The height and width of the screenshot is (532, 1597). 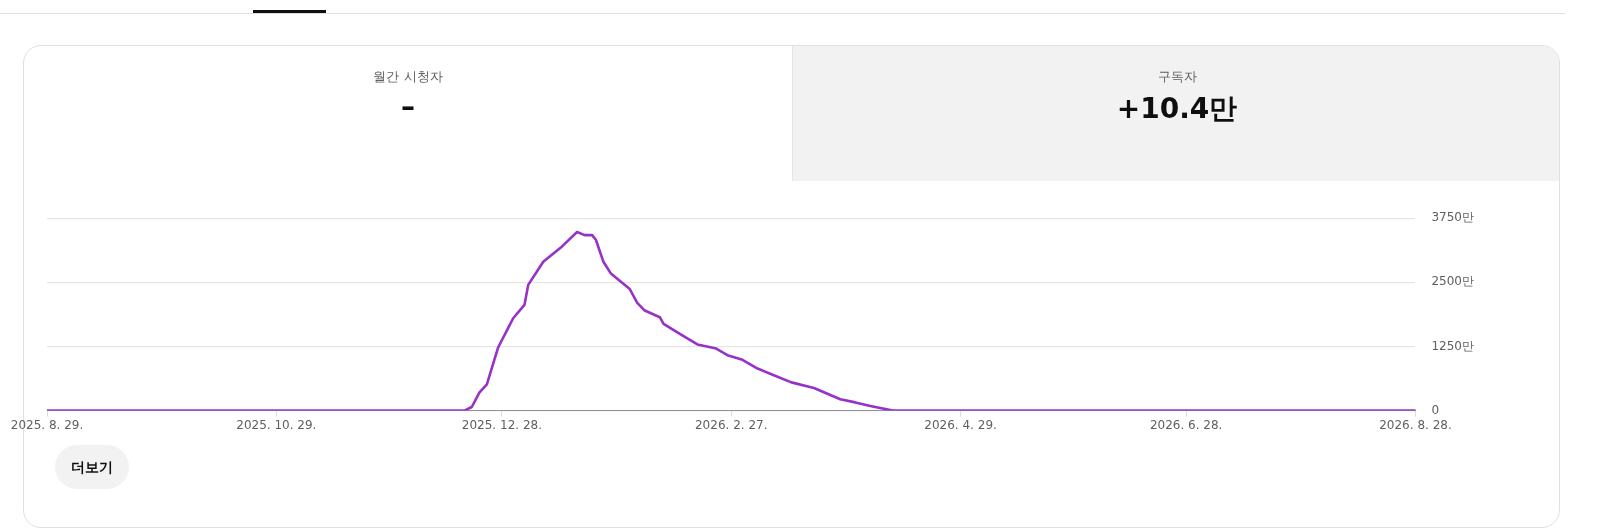 I want to click on text: 더보기, so click(x=92, y=467).